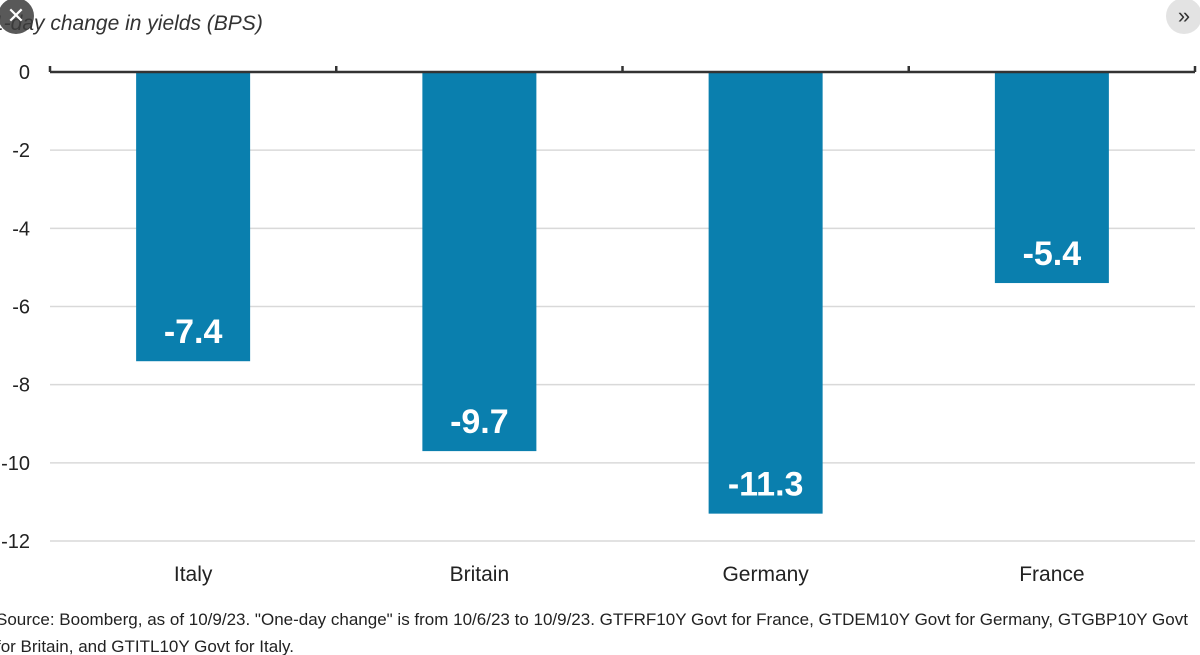 The image size is (1200, 655). Describe the element at coordinates (131, 23) in the screenshot. I see `chart-title: 1-day change in yields (BPS)` at that location.